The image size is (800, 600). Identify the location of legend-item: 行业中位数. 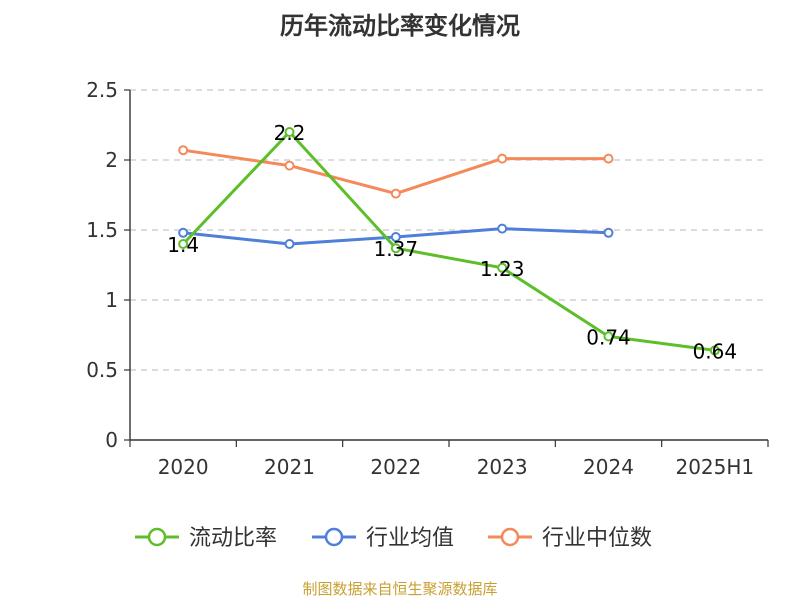
(570, 538).